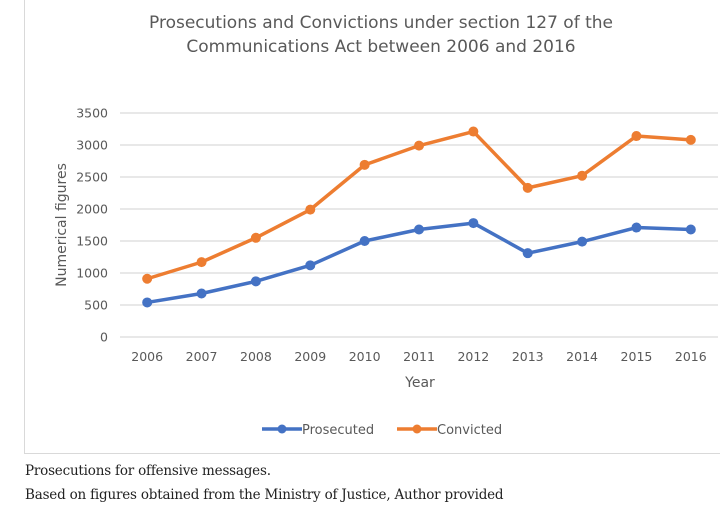 This screenshot has width=720, height=523. Describe the element at coordinates (96, 305) in the screenshot. I see `y-tick-label: 500` at that location.